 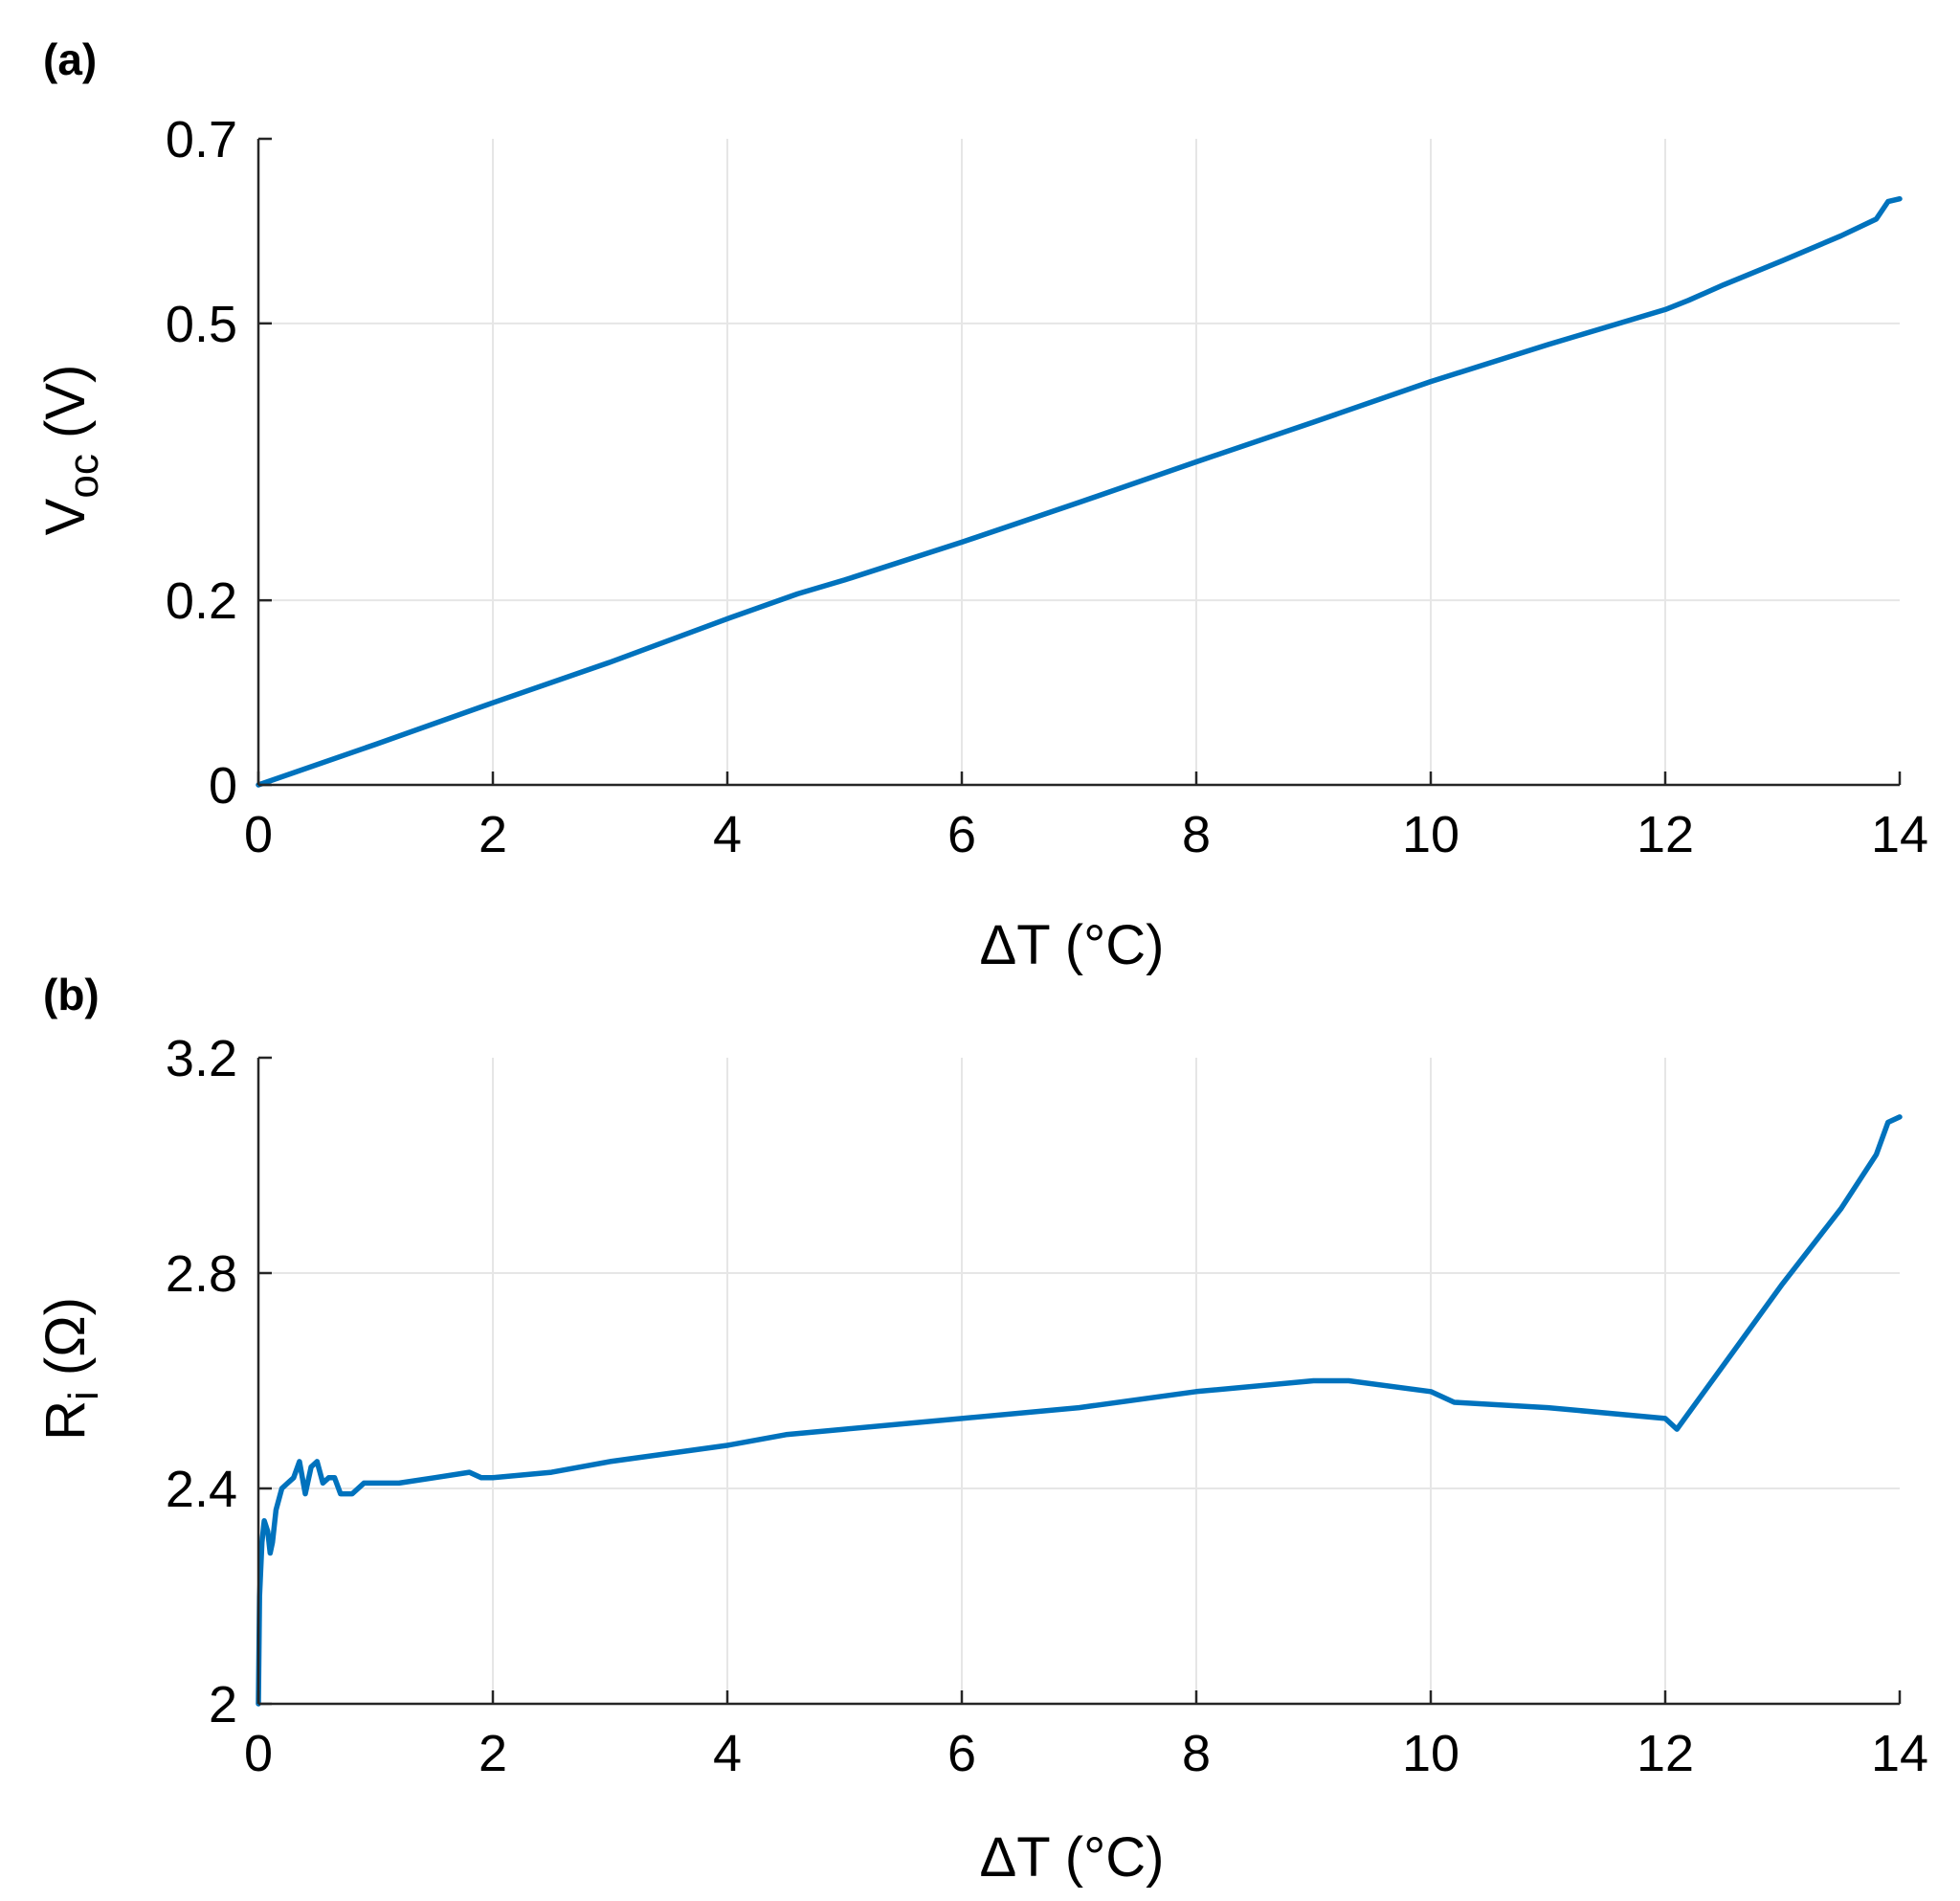 I want to click on panel-b-y-label-unit: (Ω), so click(x=66, y=1336).